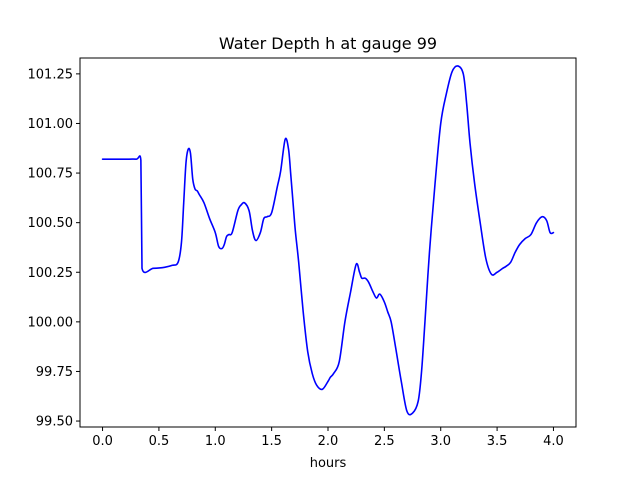  Describe the element at coordinates (51, 223) in the screenshot. I see `y-tick-label: 100.50` at that location.